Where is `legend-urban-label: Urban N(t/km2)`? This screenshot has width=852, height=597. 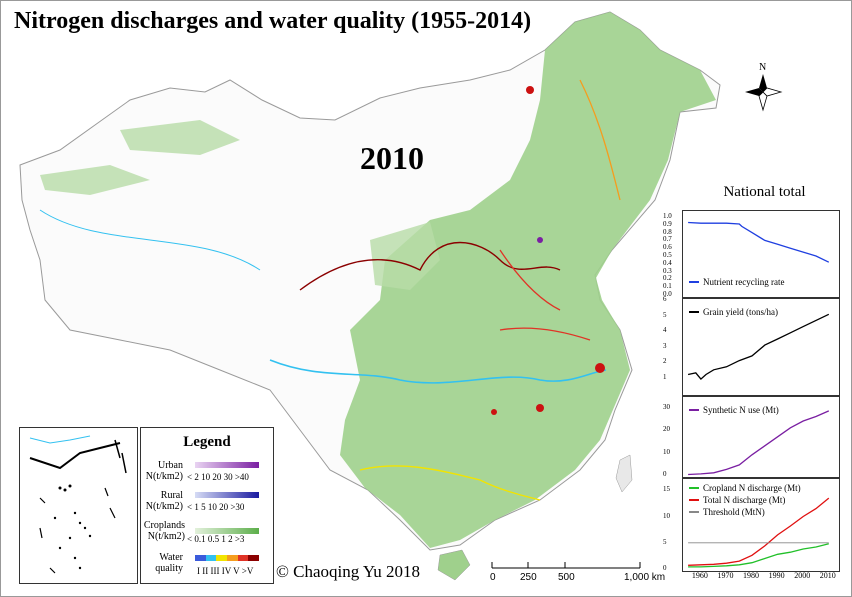
legend-urban-label: Urban N(t/km2) is located at coordinates (164, 471).